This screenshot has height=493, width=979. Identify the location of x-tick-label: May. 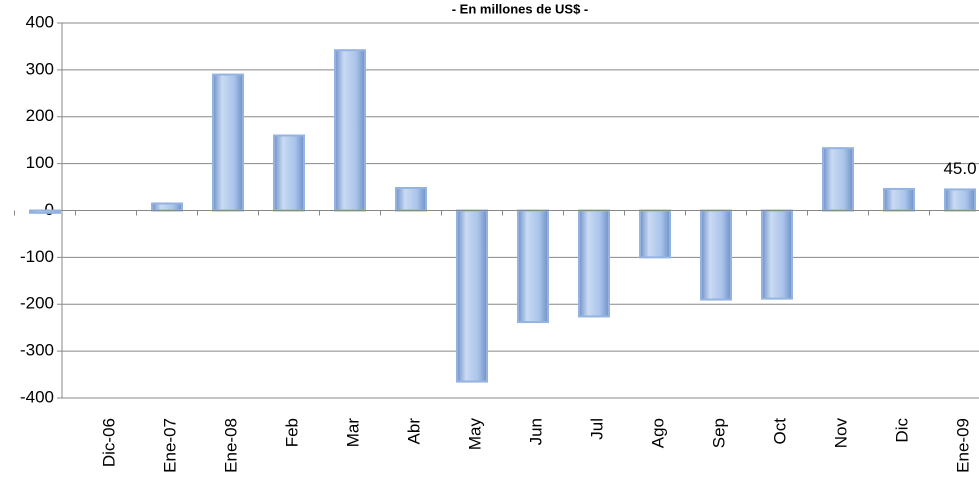
(474, 434).